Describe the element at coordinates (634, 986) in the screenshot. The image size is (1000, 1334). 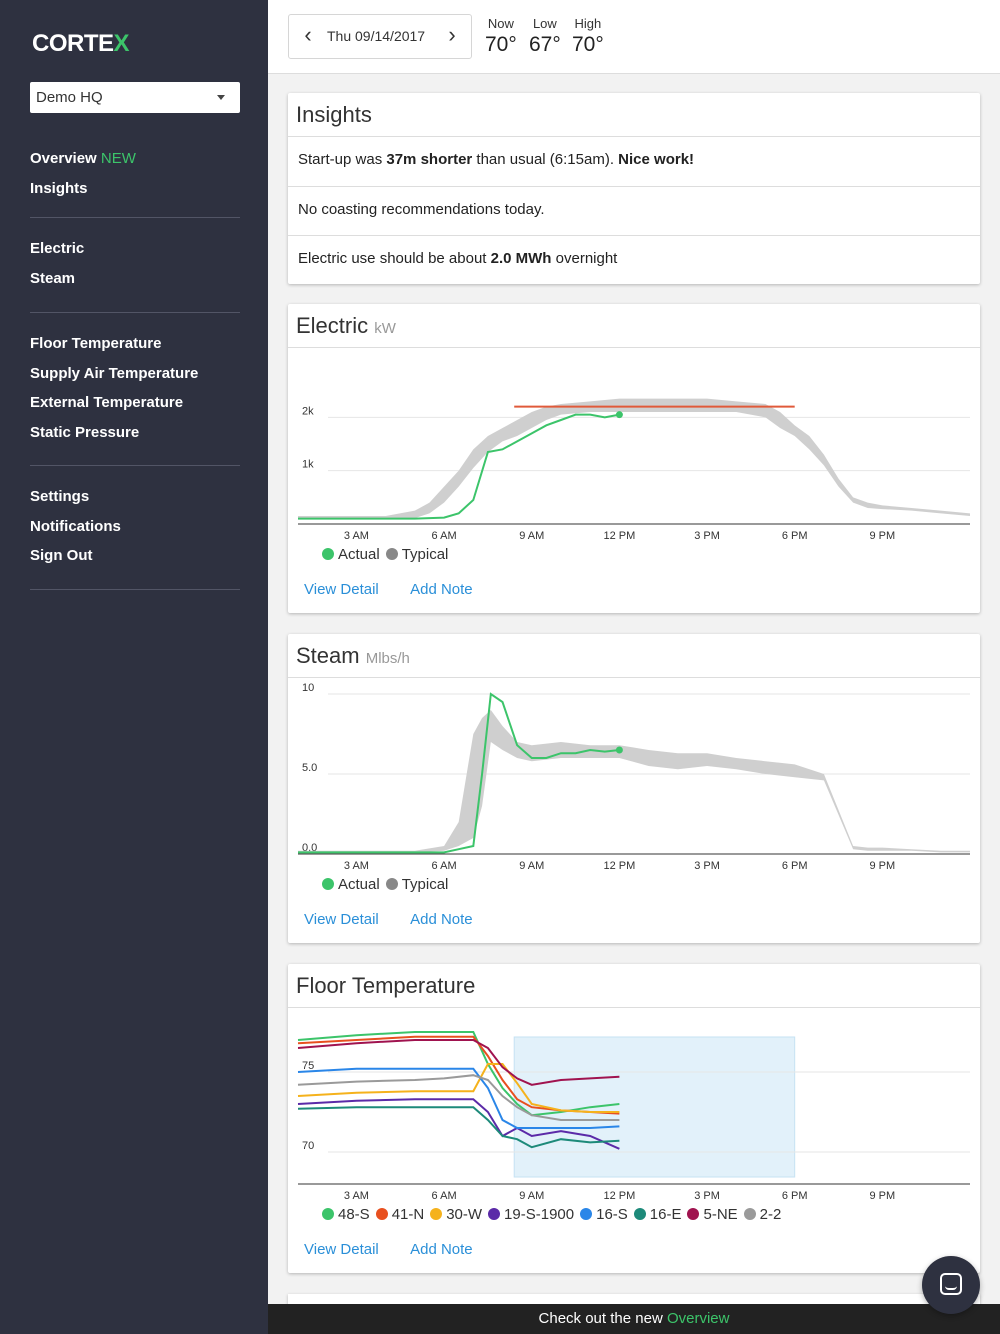
I see `floor-temperature-title: Floor Temperature` at that location.